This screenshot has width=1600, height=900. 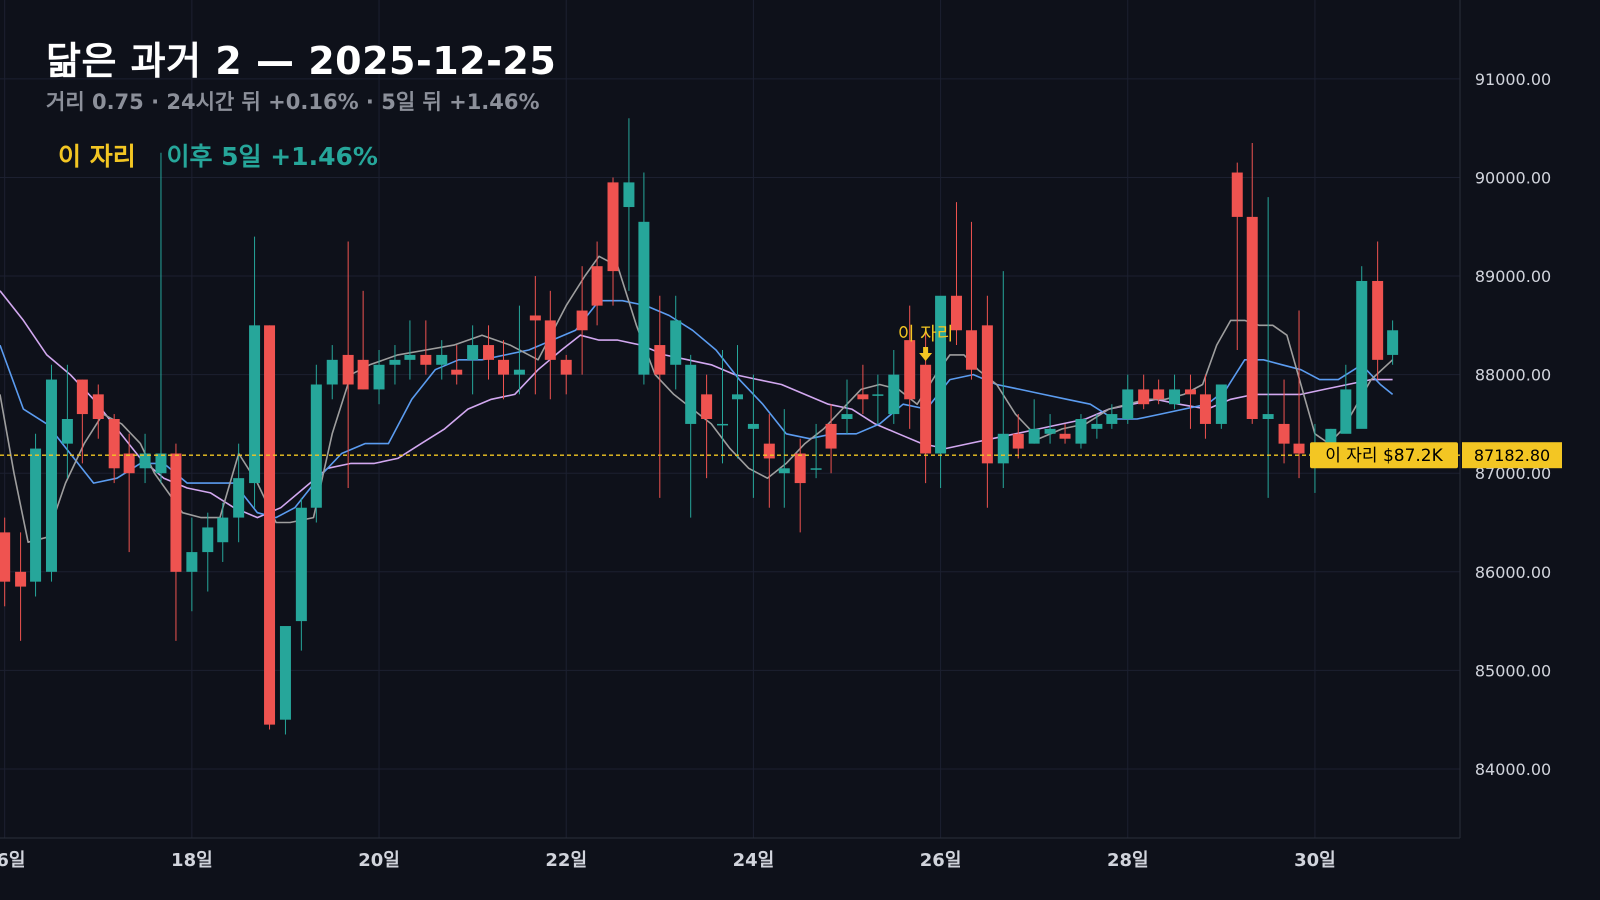 I want to click on price-tick-label: 86000.00, so click(x=1513, y=572).